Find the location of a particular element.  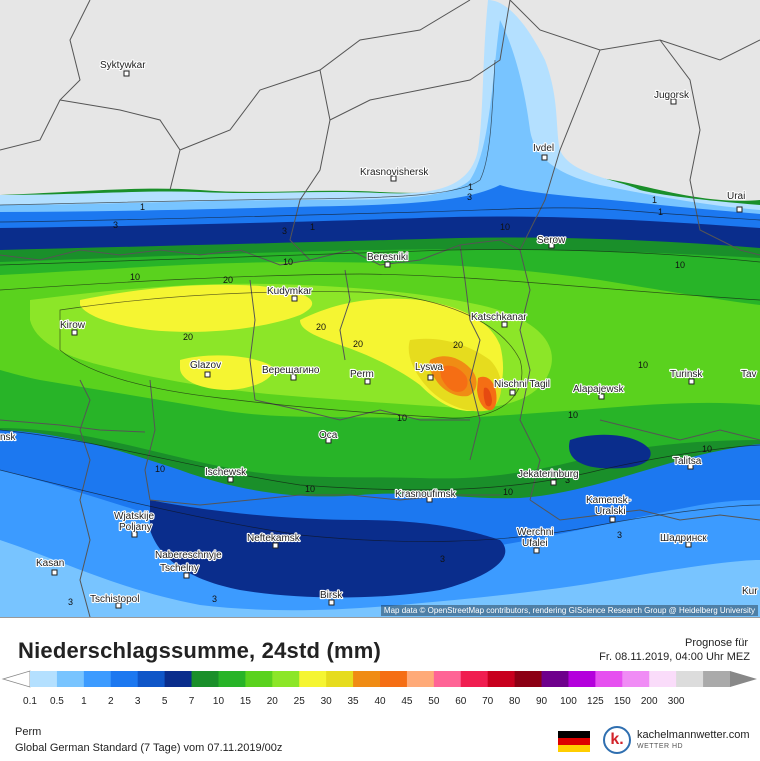

legend-tick-label: 70 is located at coordinates (488, 701).